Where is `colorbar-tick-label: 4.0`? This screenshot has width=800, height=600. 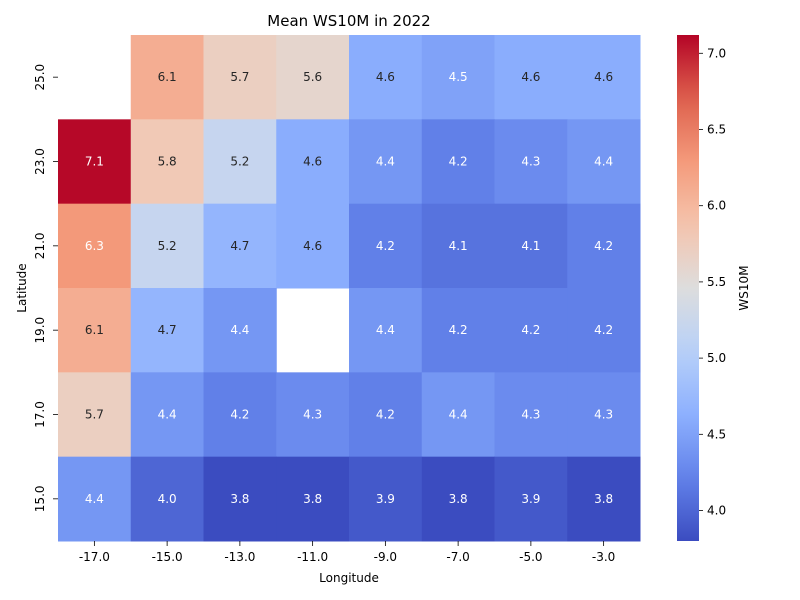
colorbar-tick-label: 4.0 is located at coordinates (716, 511).